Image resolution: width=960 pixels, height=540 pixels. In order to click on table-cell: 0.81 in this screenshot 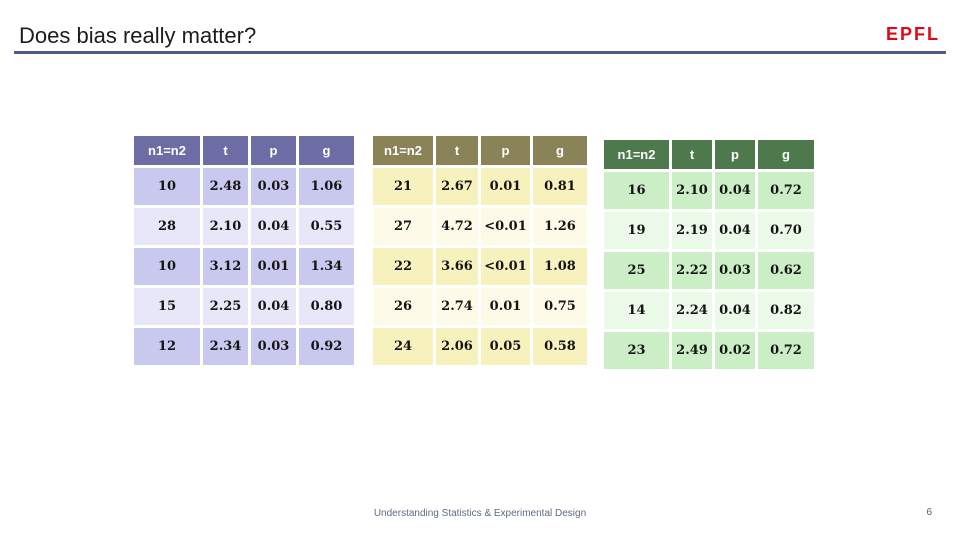, I will do `click(560, 186)`.